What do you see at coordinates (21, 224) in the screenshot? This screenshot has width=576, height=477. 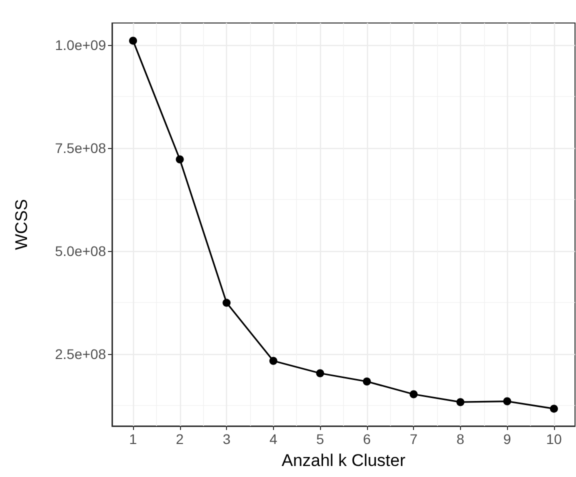 I see `y-axis-title: WCSS` at bounding box center [21, 224].